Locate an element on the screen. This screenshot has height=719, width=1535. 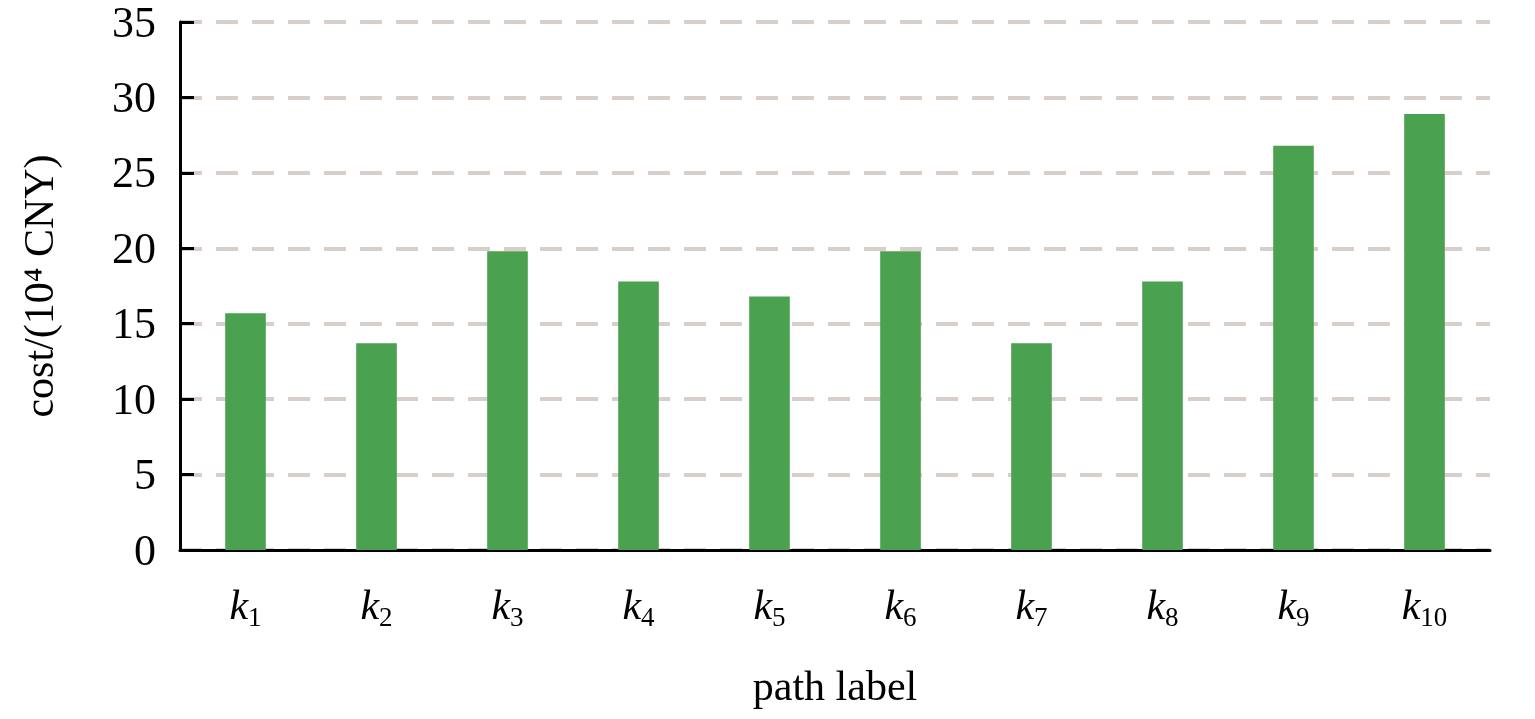
y-tick-label: 30 is located at coordinates (134, 97).